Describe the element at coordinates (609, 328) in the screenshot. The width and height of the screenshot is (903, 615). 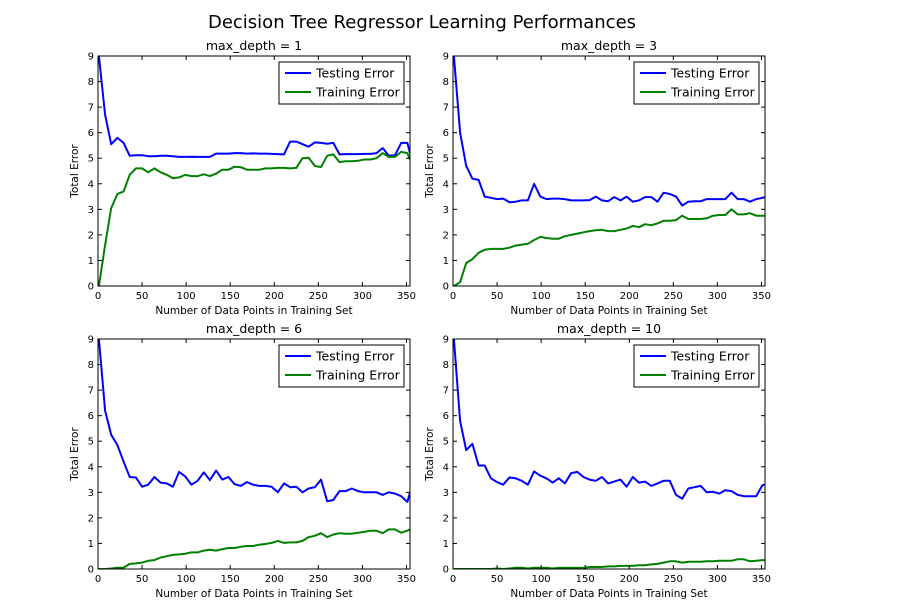
I see `subplot-title: max_depth = 10` at that location.